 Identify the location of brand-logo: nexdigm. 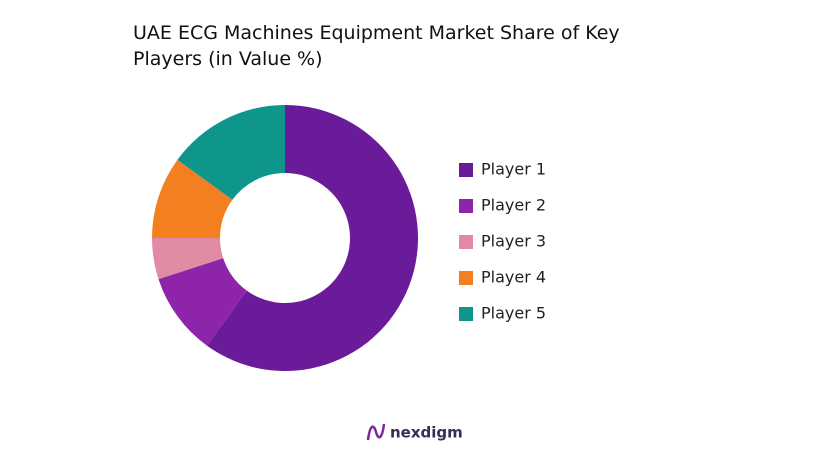
(414, 432).